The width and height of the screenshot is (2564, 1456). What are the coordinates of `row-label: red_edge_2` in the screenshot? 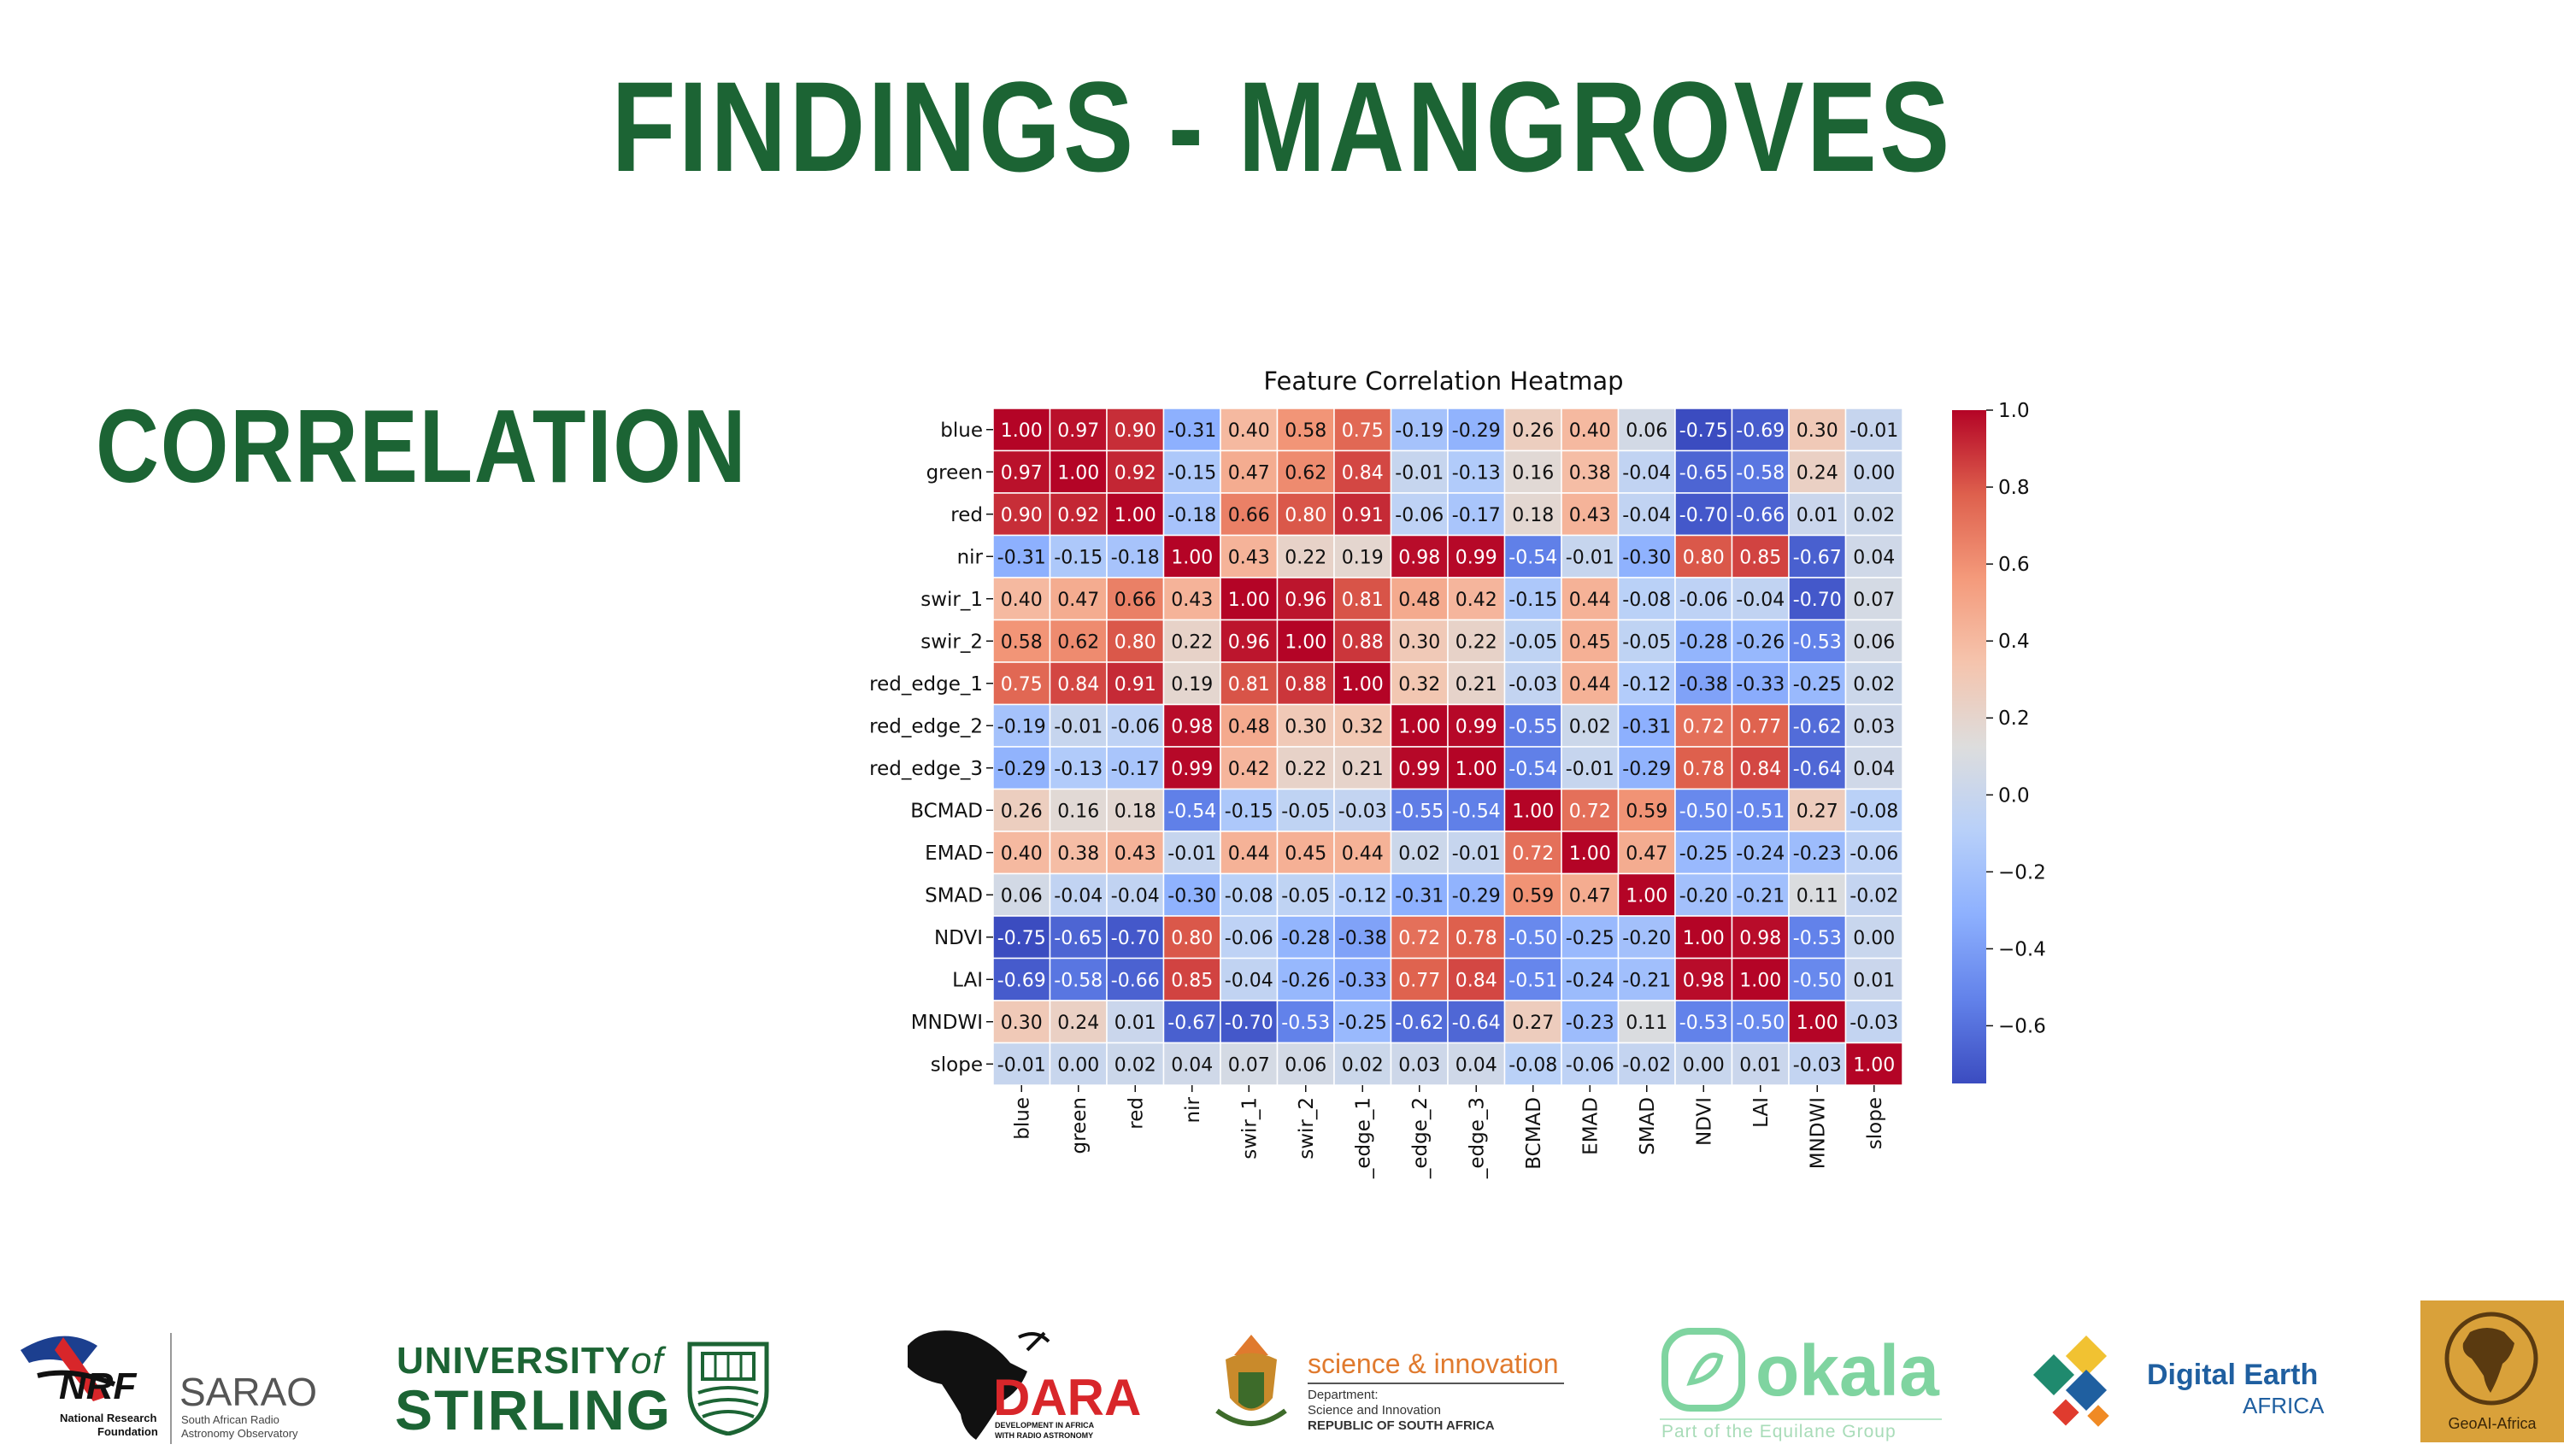 It's located at (926, 726).